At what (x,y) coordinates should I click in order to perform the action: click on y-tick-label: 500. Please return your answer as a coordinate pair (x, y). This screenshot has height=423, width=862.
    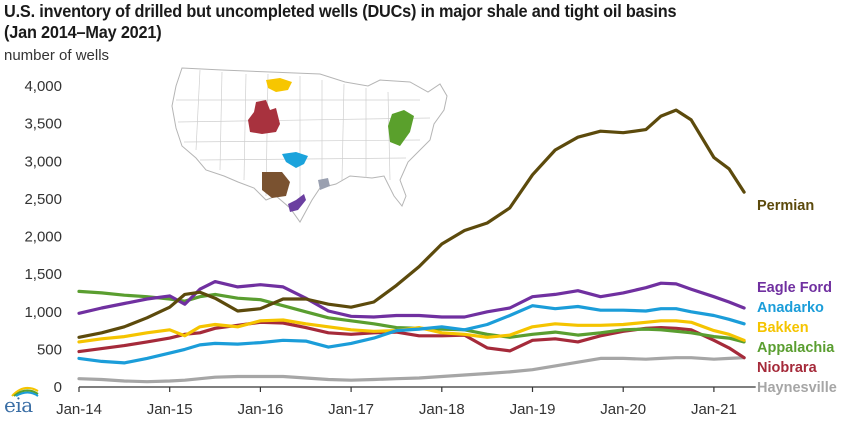
    Looking at the image, I should click on (49, 349).